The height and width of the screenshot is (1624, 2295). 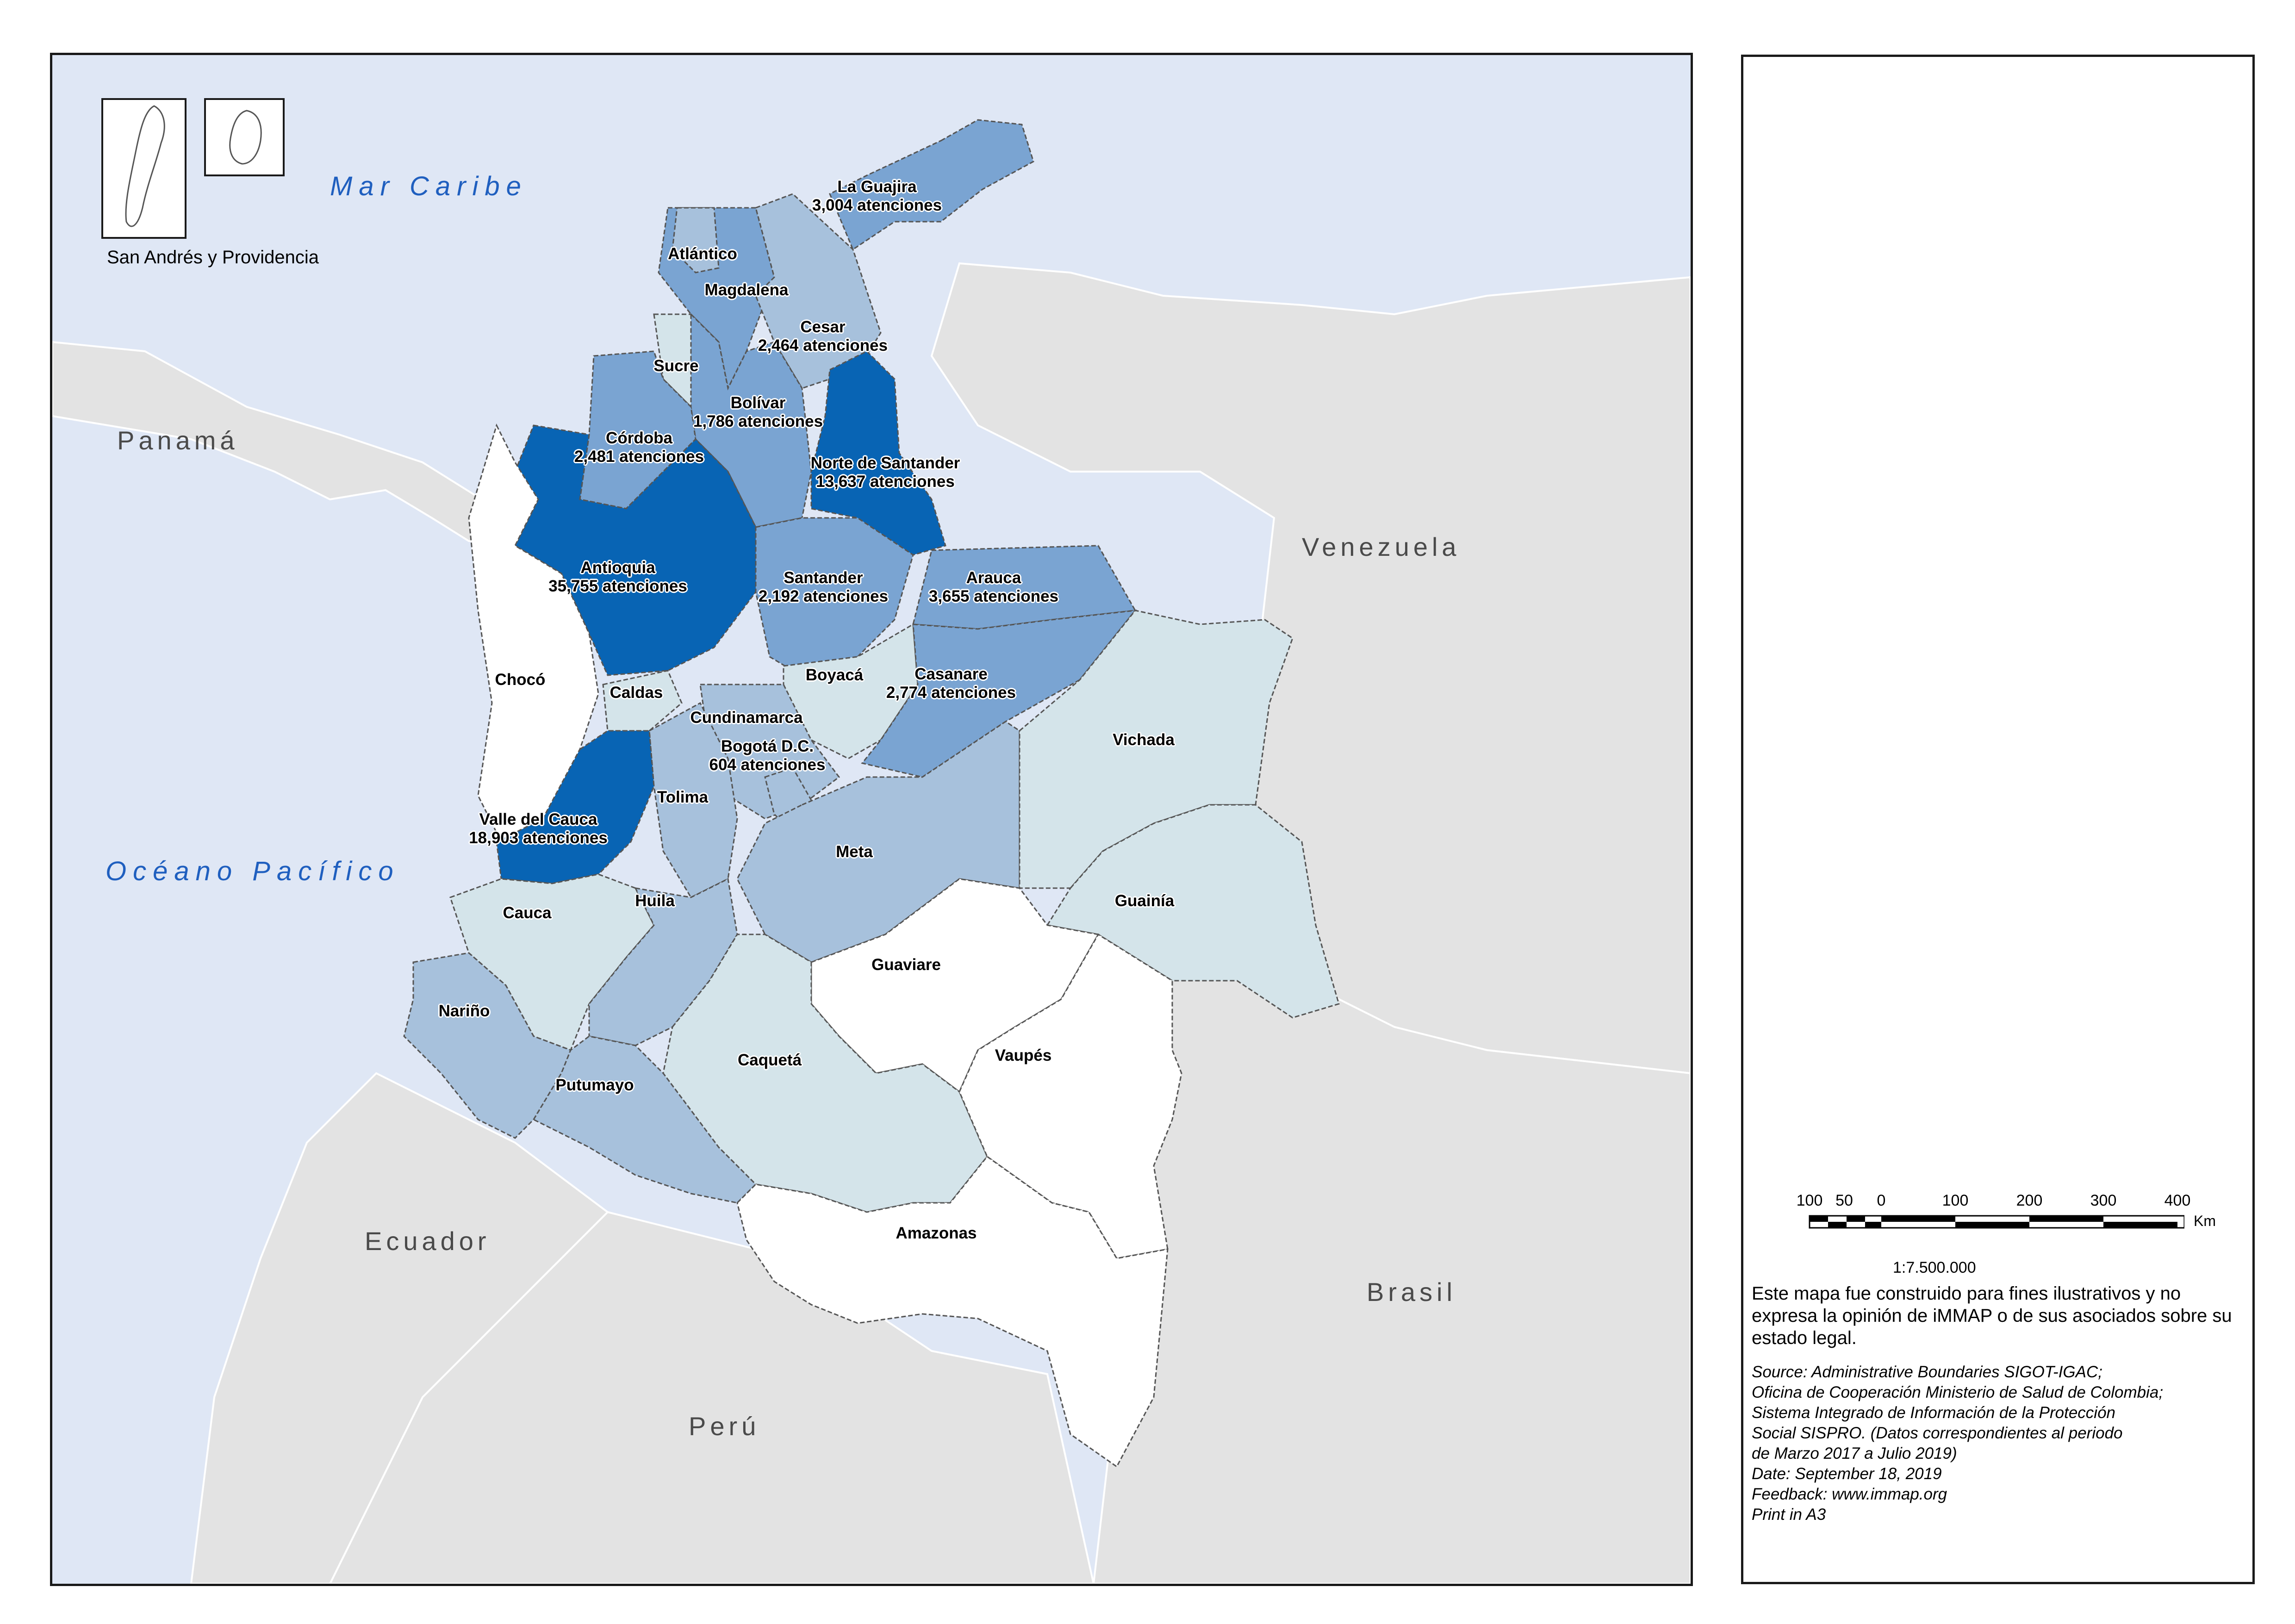 I want to click on dept-name: Tolima, so click(x=683, y=797).